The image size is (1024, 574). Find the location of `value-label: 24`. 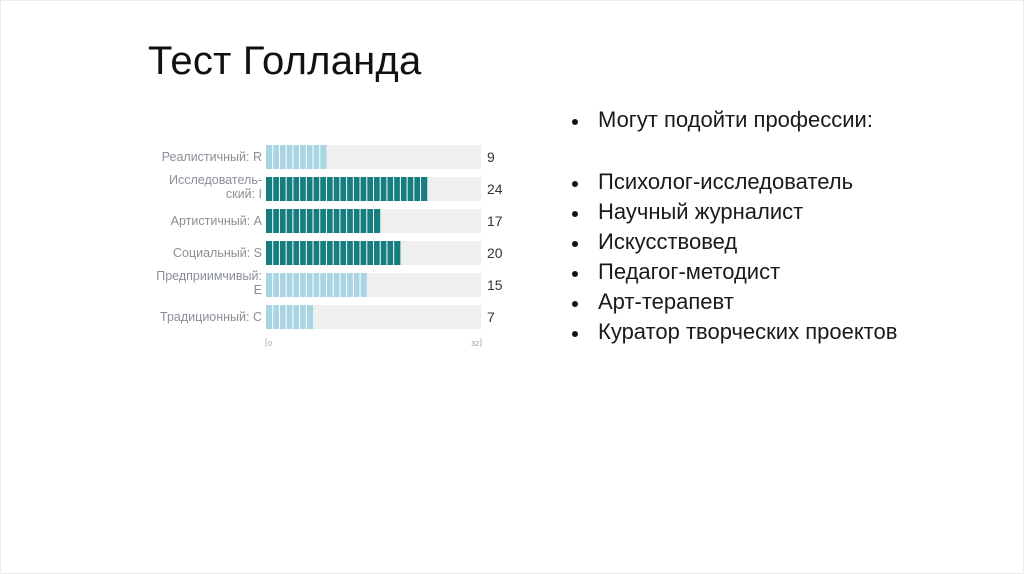

value-label: 24 is located at coordinates (495, 189).